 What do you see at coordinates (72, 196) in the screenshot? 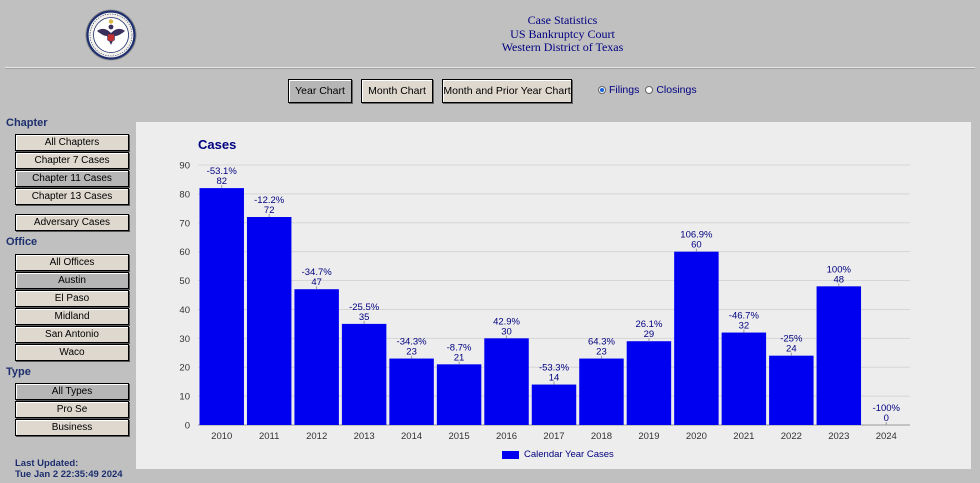
I see `chapter-13-button: Chapter 13 Cases` at bounding box center [72, 196].